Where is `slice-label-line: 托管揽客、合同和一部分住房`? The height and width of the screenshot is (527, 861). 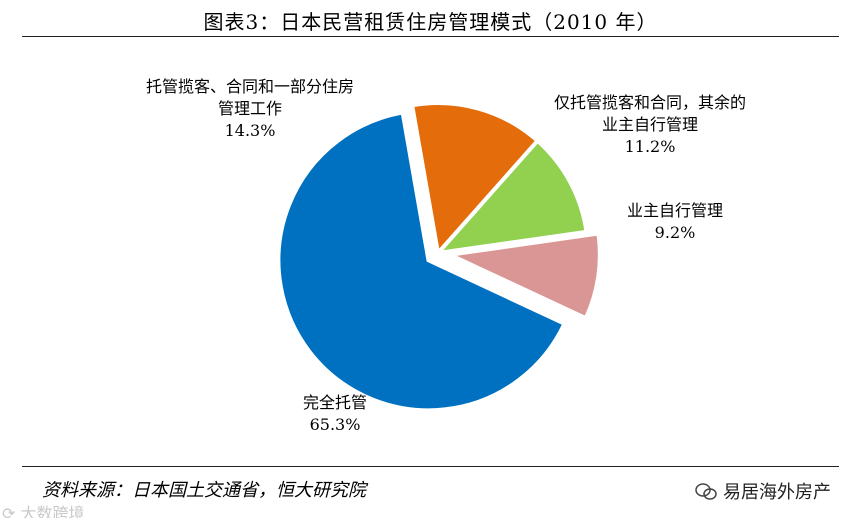 slice-label-line: 托管揽客、合同和一部分住房 is located at coordinates (249, 86).